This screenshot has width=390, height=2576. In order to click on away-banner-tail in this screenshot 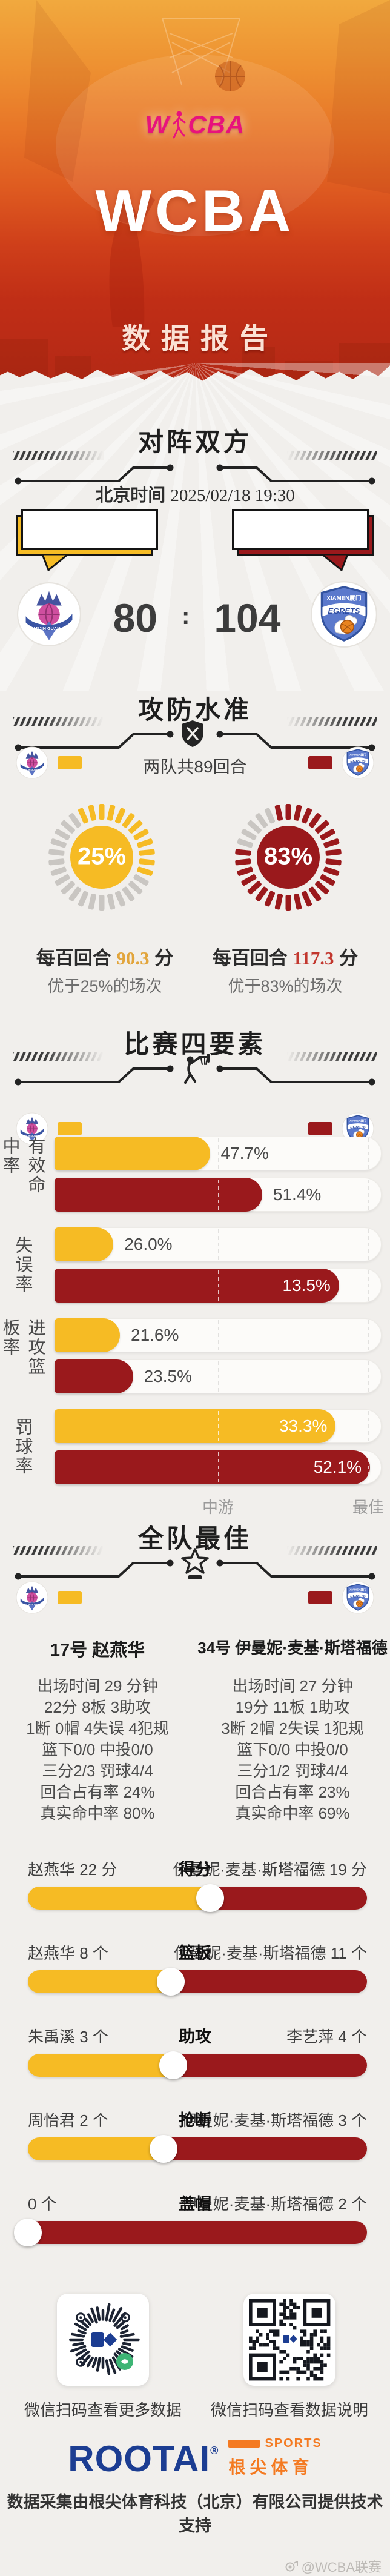, I will do `click(335, 563)`.